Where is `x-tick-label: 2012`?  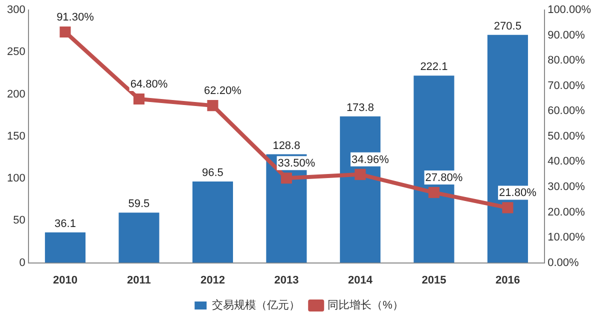 x-tick-label: 2012 is located at coordinates (212, 280).